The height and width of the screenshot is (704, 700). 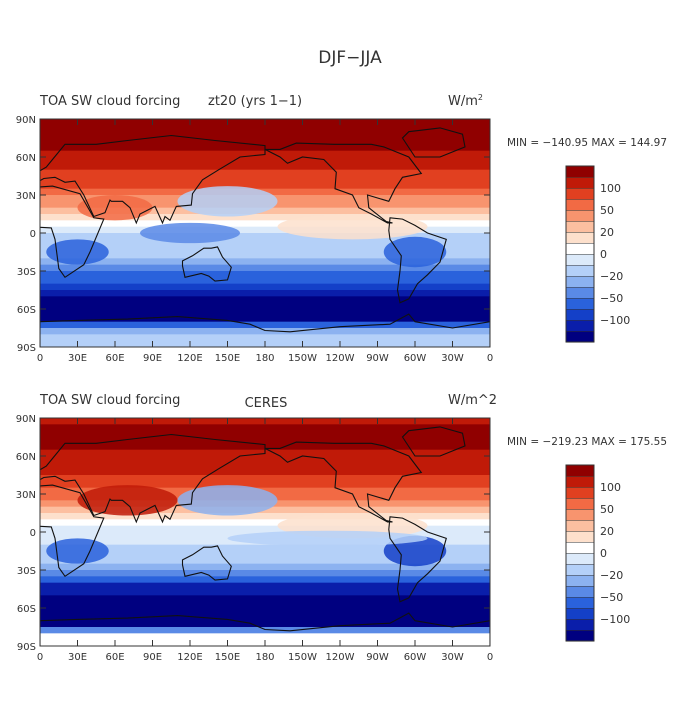 What do you see at coordinates (603, 254) in the screenshot?
I see `colorbar-label: 0` at bounding box center [603, 254].